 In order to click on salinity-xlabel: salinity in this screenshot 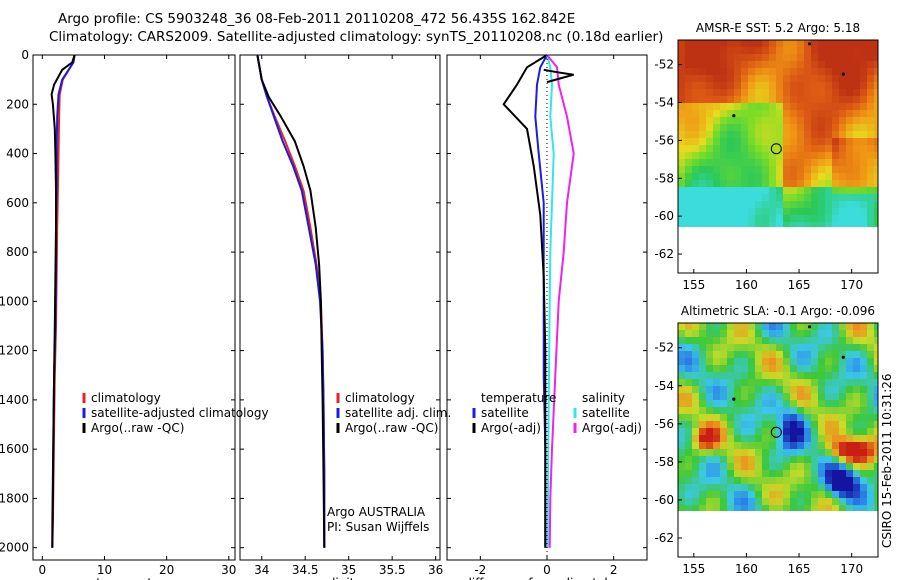, I will do `click(339, 578)`.